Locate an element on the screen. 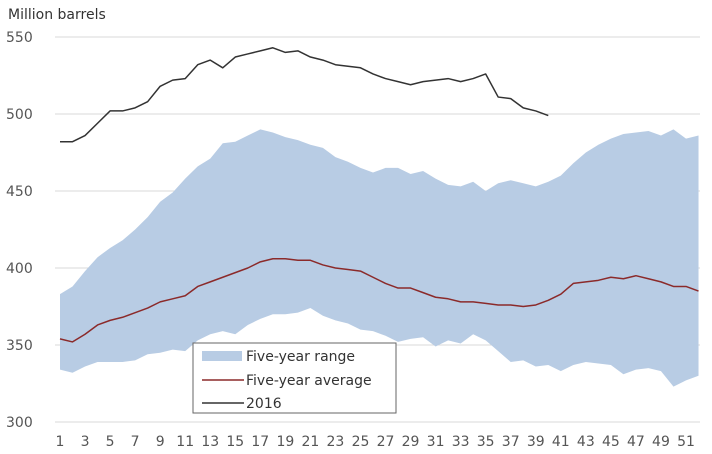  x-tick-label: 51 is located at coordinates (686, 442).